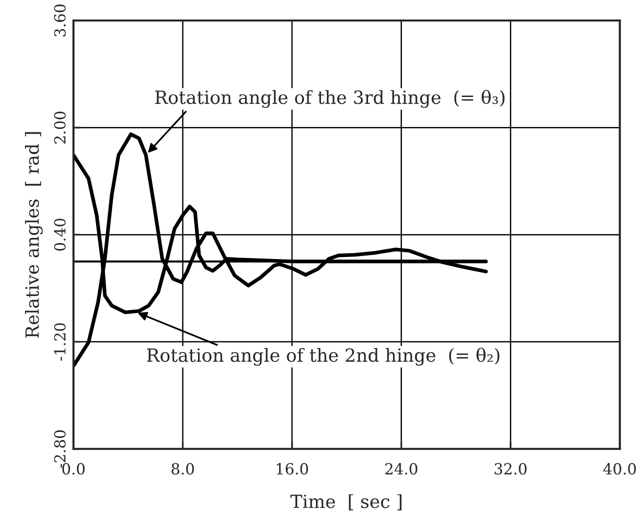  Describe the element at coordinates (60, 342) in the screenshot. I see `y-tick-label: -1.20` at that location.